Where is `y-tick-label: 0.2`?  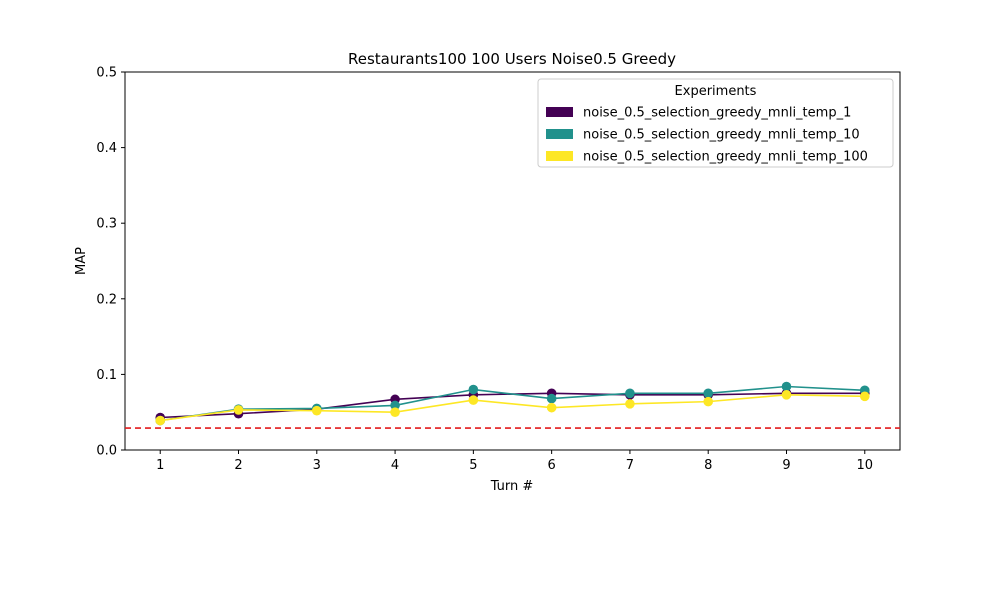 y-tick-label: 0.2 is located at coordinates (106, 299).